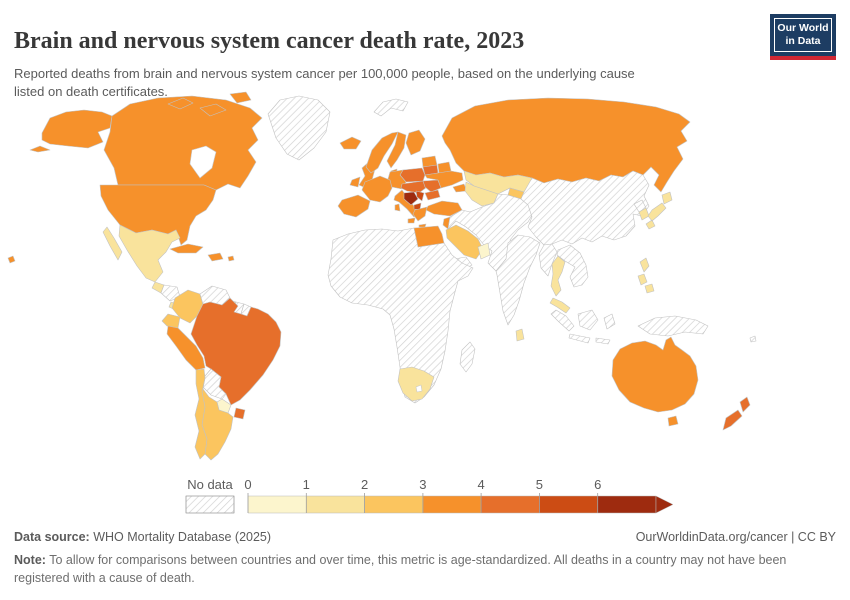  I want to click on country-romania, so click(432, 186).